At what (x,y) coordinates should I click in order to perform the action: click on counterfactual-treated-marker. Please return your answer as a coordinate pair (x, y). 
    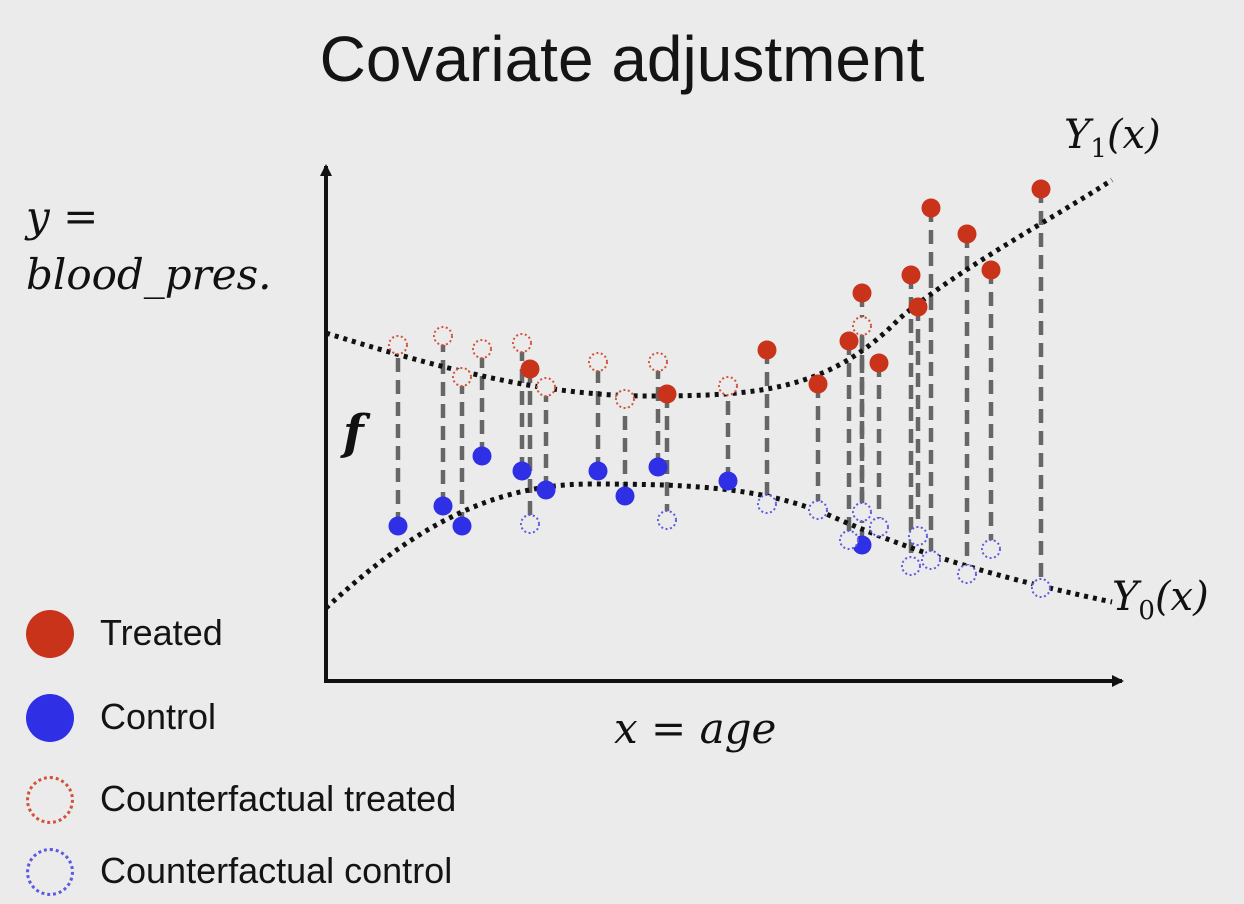
    Looking at the image, I should click on (50, 800).